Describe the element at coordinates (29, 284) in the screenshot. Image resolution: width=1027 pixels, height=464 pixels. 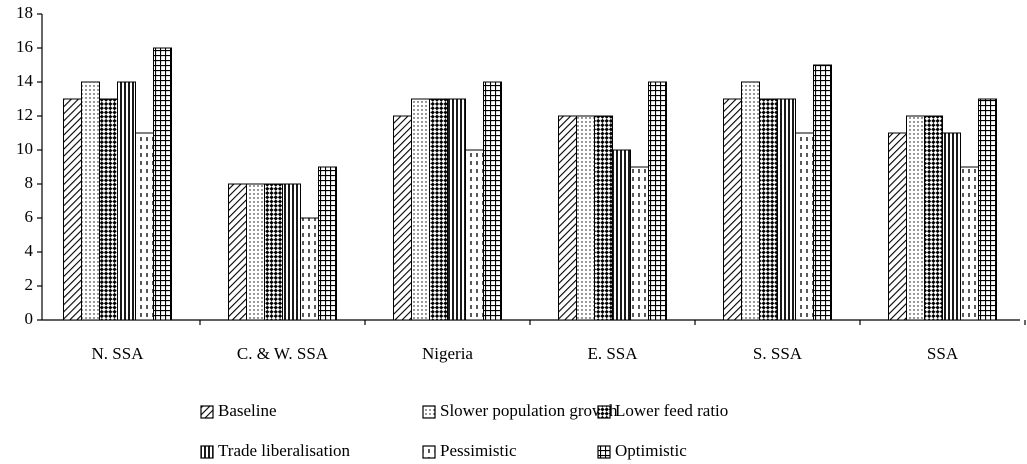
I see `y-tick-label: 2` at that location.